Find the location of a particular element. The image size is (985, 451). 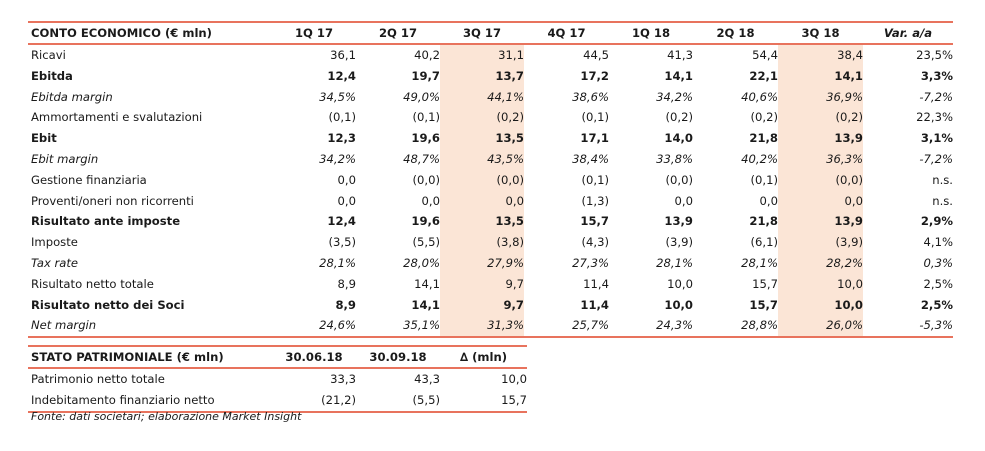

sp-cell: 43,3 is located at coordinates (427, 379).